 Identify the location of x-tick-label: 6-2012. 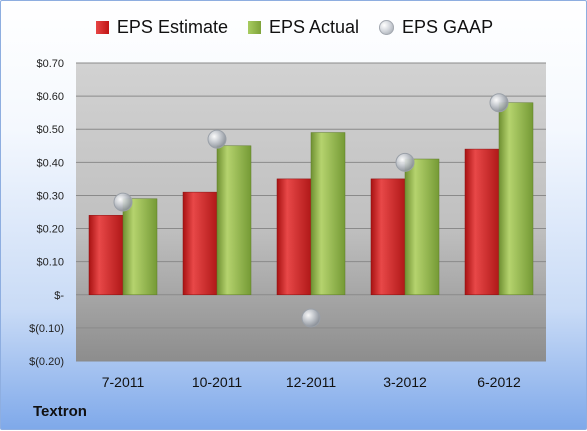
(499, 382).